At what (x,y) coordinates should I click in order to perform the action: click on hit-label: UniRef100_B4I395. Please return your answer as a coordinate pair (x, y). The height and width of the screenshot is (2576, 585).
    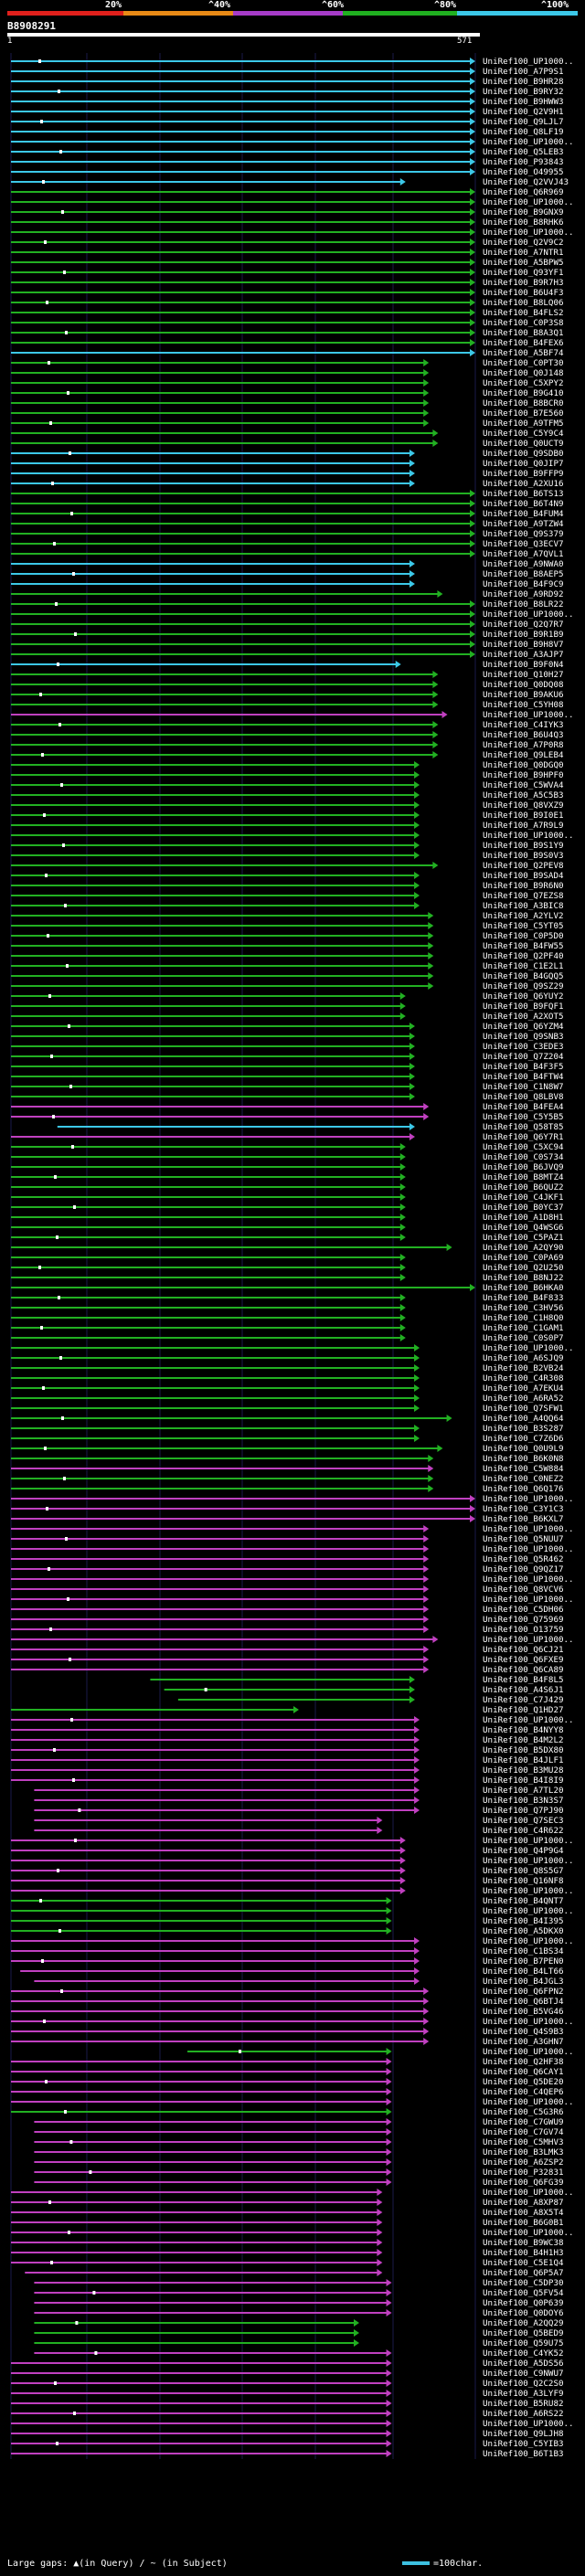
    Looking at the image, I should click on (523, 1921).